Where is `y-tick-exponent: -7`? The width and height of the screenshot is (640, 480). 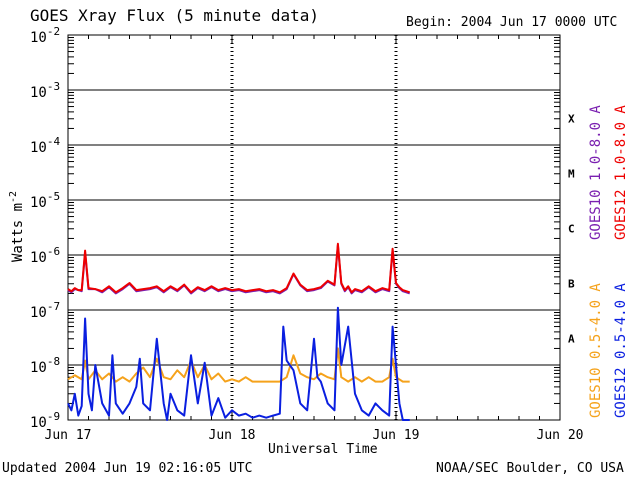
y-tick-exponent: -7 is located at coordinates (53, 306).